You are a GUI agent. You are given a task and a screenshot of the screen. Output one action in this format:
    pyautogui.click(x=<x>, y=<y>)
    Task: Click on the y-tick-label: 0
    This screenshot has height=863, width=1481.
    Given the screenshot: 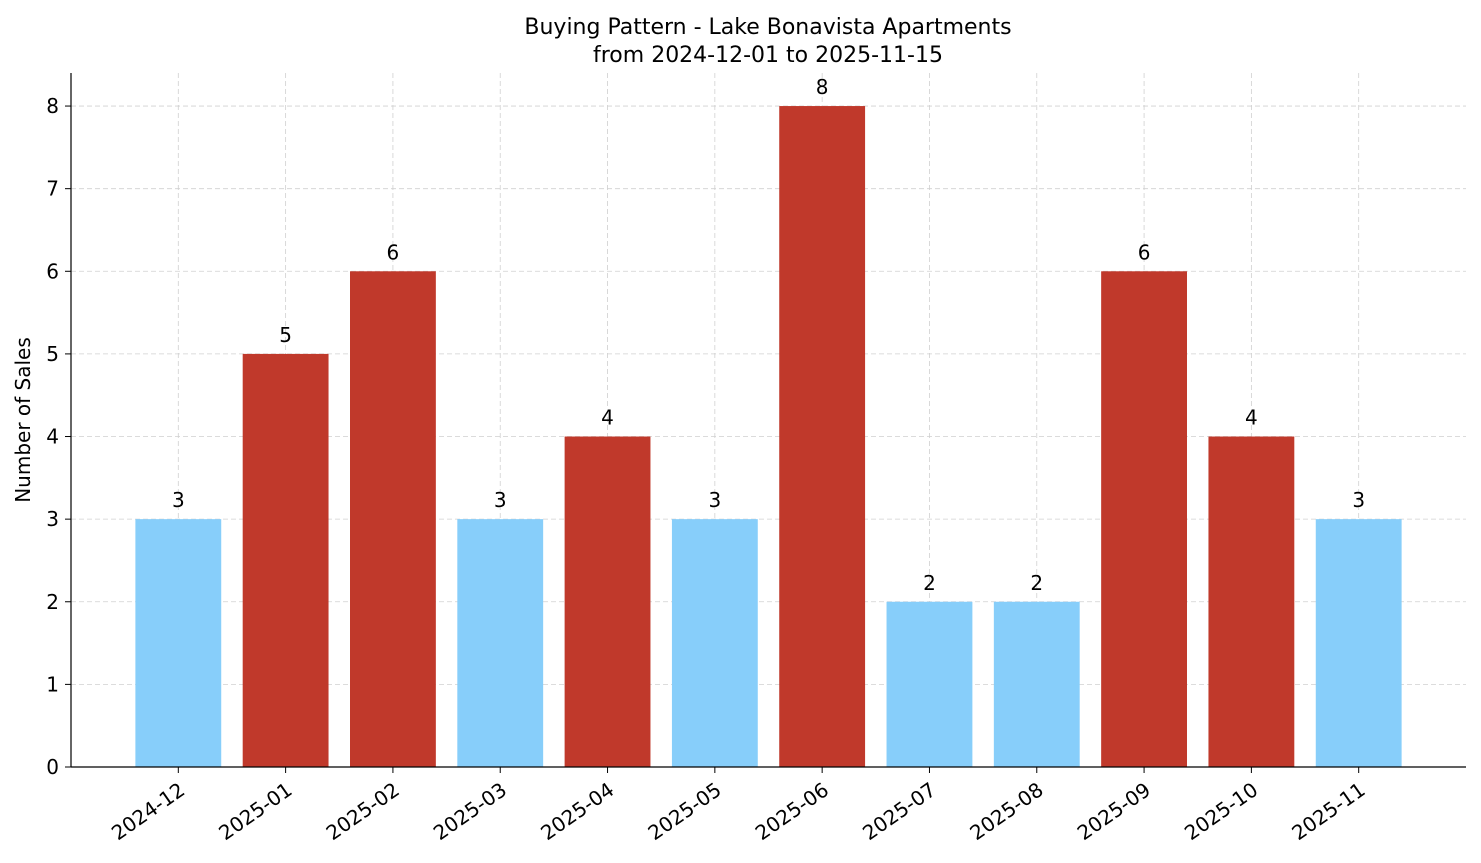 What is the action you would take?
    pyautogui.click(x=52, y=767)
    